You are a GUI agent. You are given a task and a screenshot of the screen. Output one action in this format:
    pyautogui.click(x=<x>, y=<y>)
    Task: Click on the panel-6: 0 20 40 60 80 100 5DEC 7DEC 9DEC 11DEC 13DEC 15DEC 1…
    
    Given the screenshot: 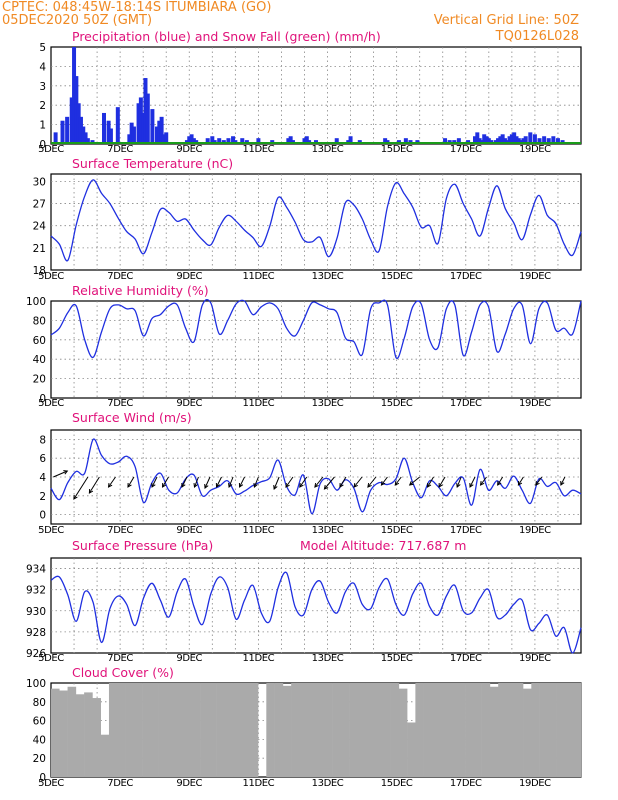 What is the action you would take?
    pyautogui.click(x=304, y=727)
    